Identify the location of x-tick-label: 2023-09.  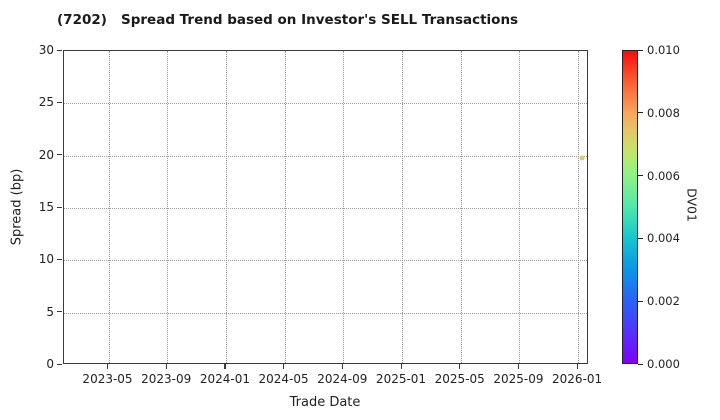
(166, 379).